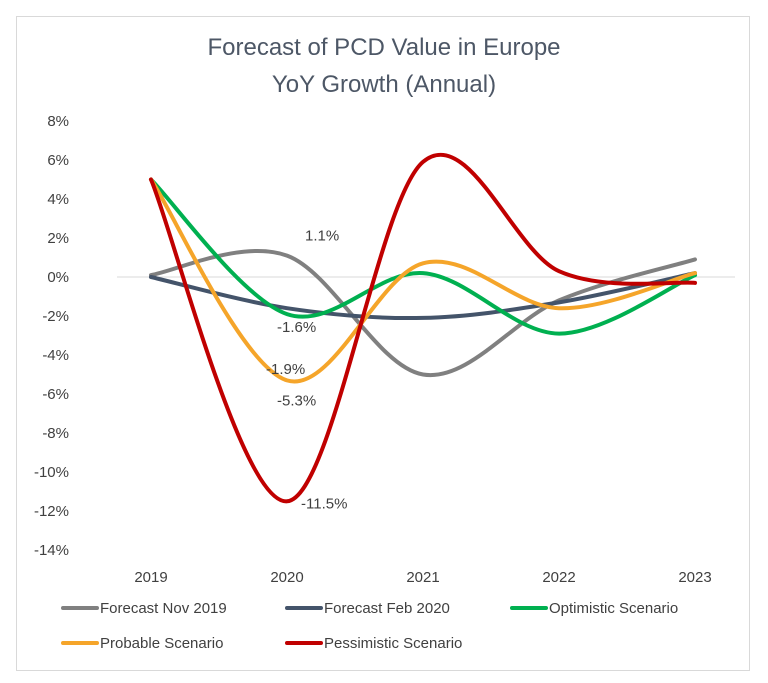 Image resolution: width=768 pixels, height=683 pixels. What do you see at coordinates (58, 160) in the screenshot?
I see `y-tick-label: 6%` at bounding box center [58, 160].